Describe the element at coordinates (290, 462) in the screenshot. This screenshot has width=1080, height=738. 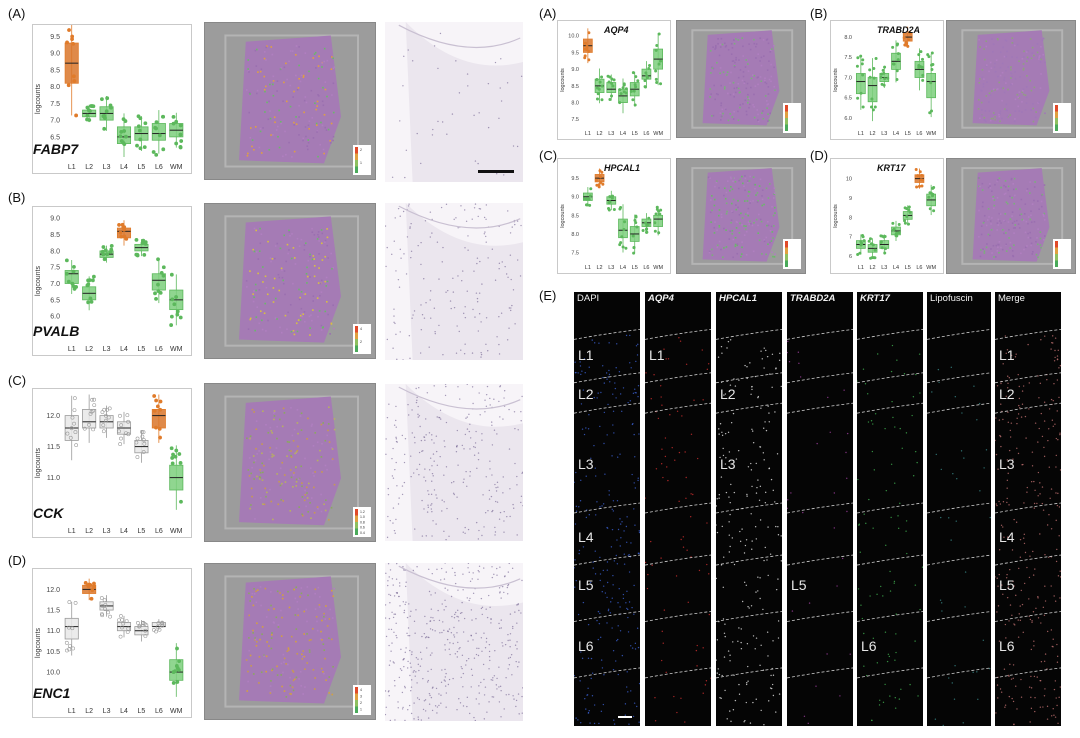
I see `spatial-map-cck: 1.2 1.0 0.8 0.6 0.4` at that location.